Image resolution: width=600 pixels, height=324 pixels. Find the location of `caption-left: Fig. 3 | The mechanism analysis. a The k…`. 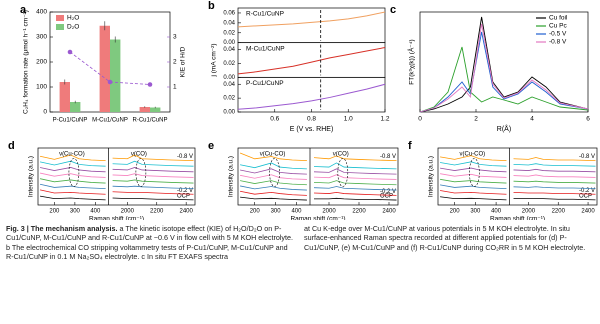

caption-left: Fig. 3 | The mechanism analysis. a The k… is located at coordinates (151, 242).